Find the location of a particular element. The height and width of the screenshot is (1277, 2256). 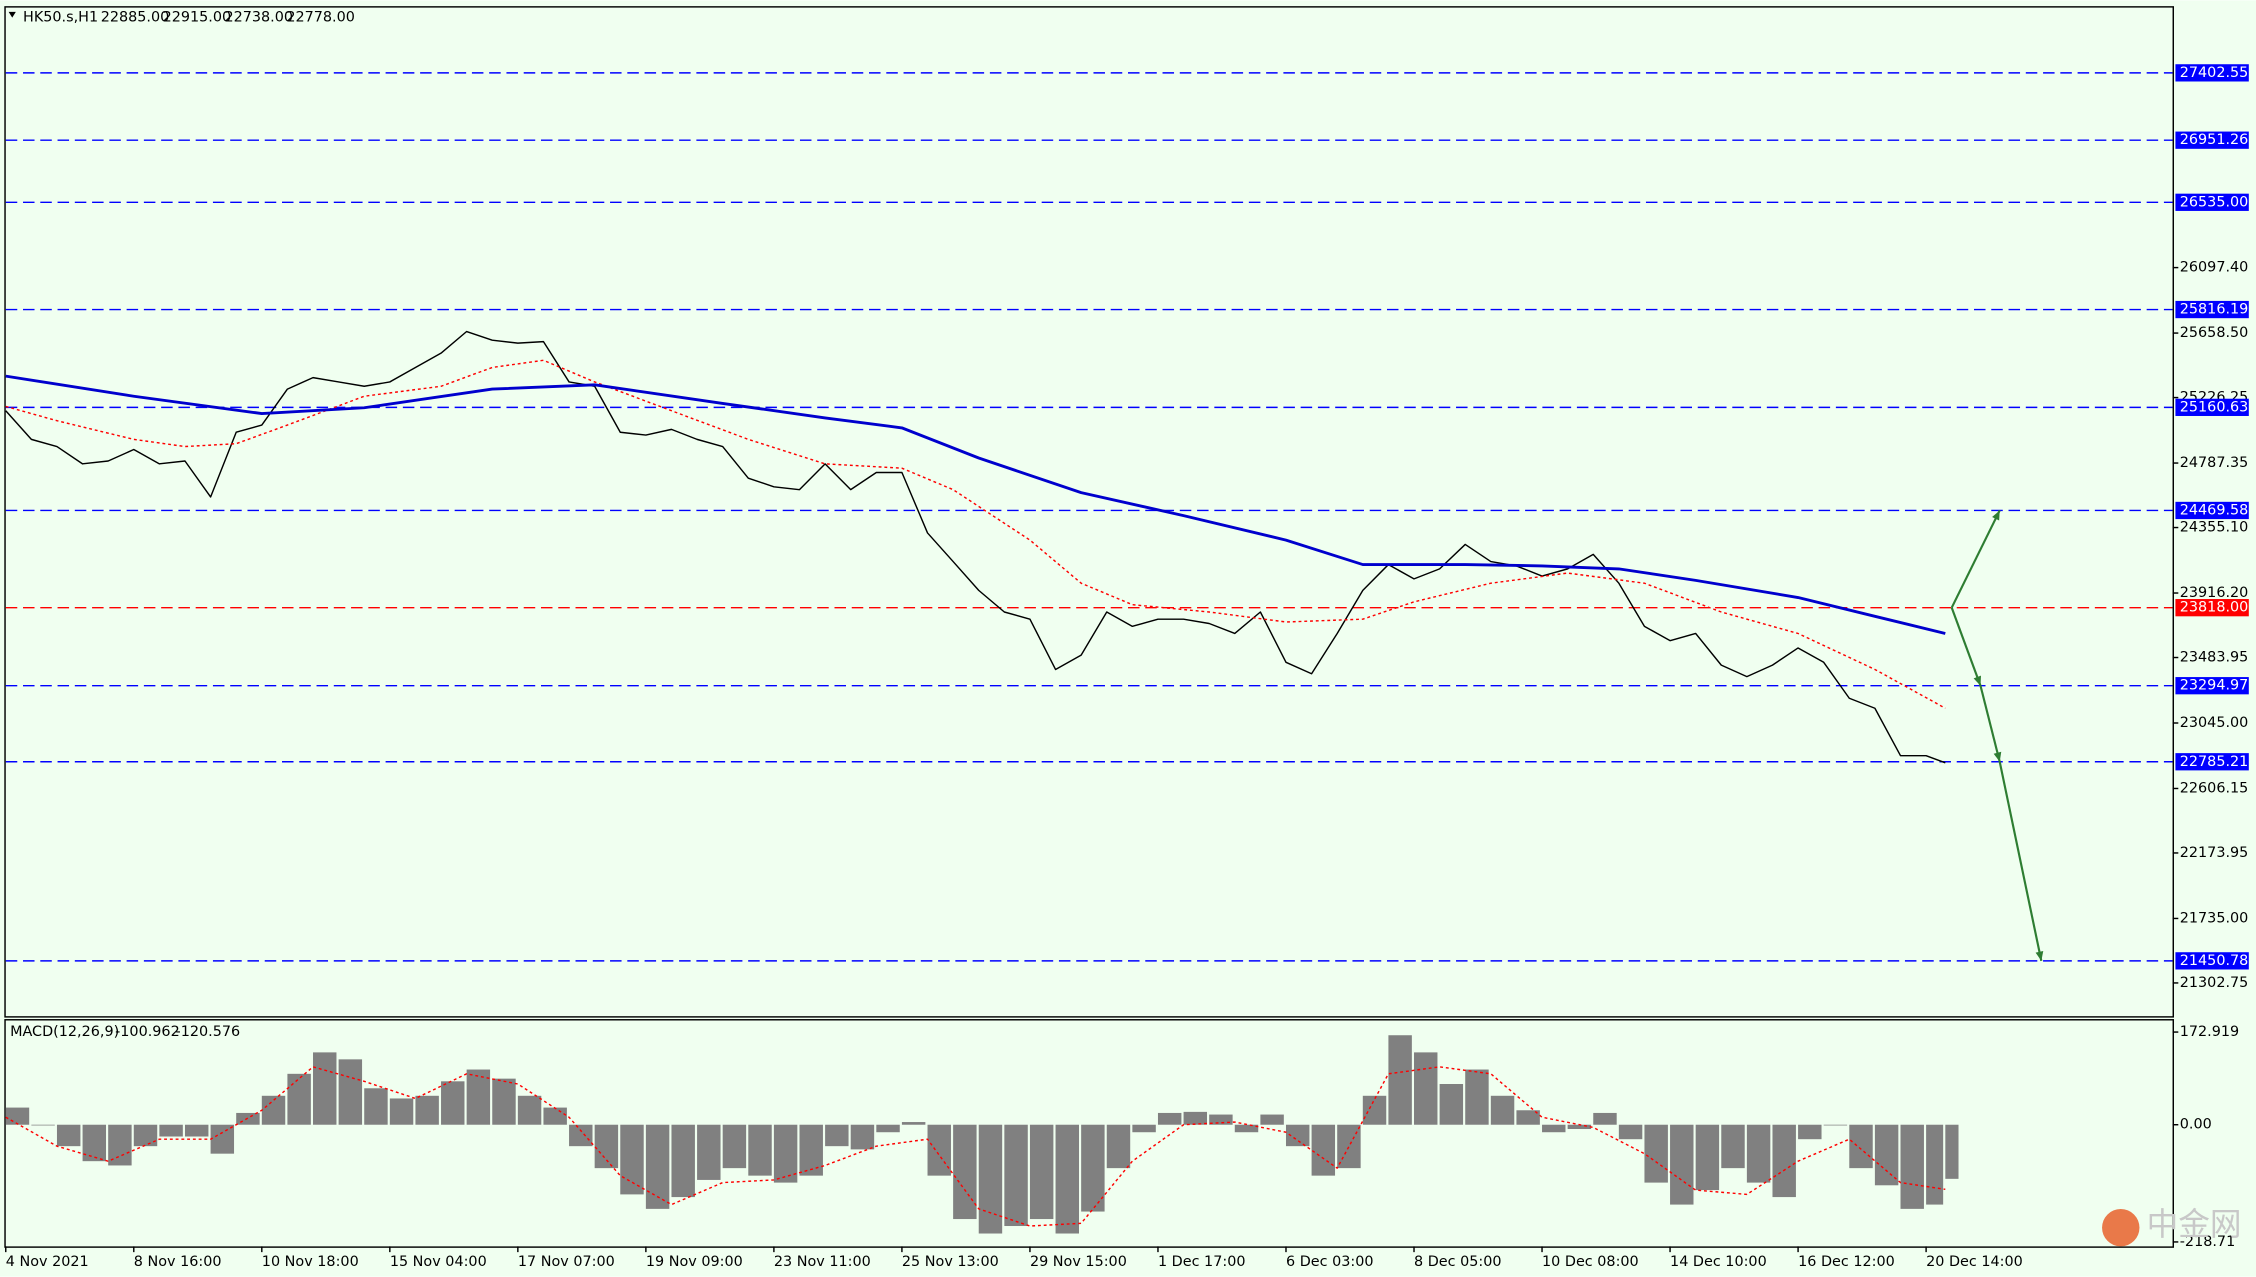

y-tick-label: 25658.50 is located at coordinates (2214, 333).